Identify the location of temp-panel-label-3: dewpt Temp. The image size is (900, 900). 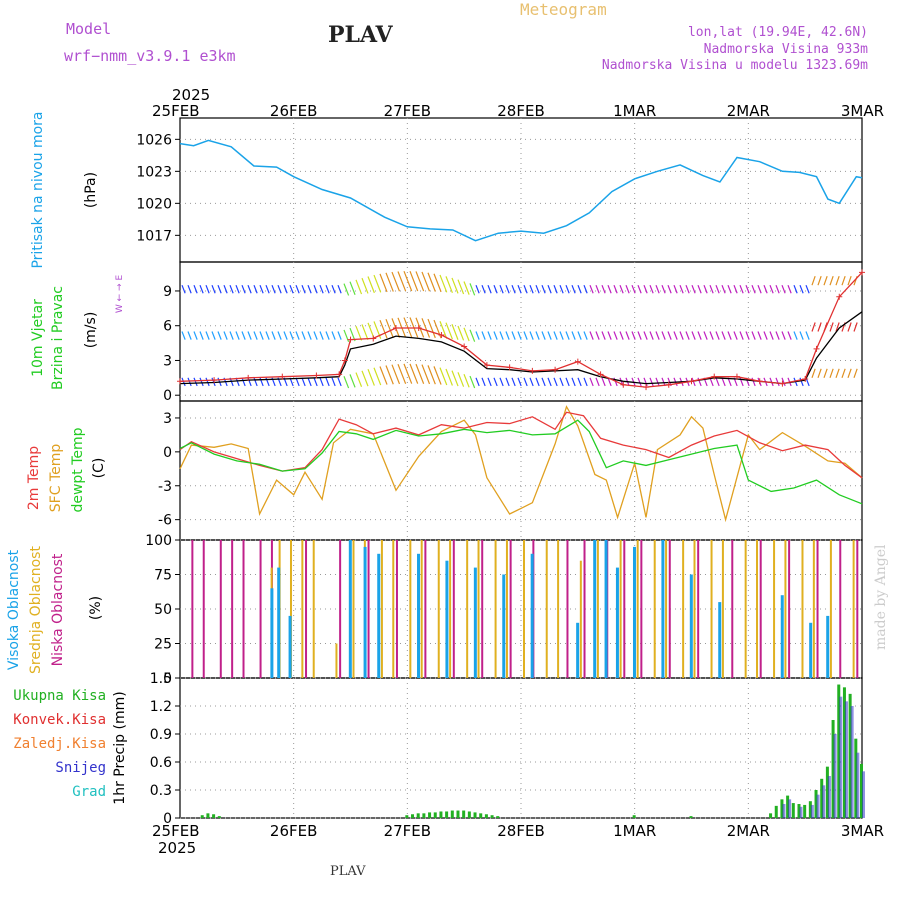
(78, 469).